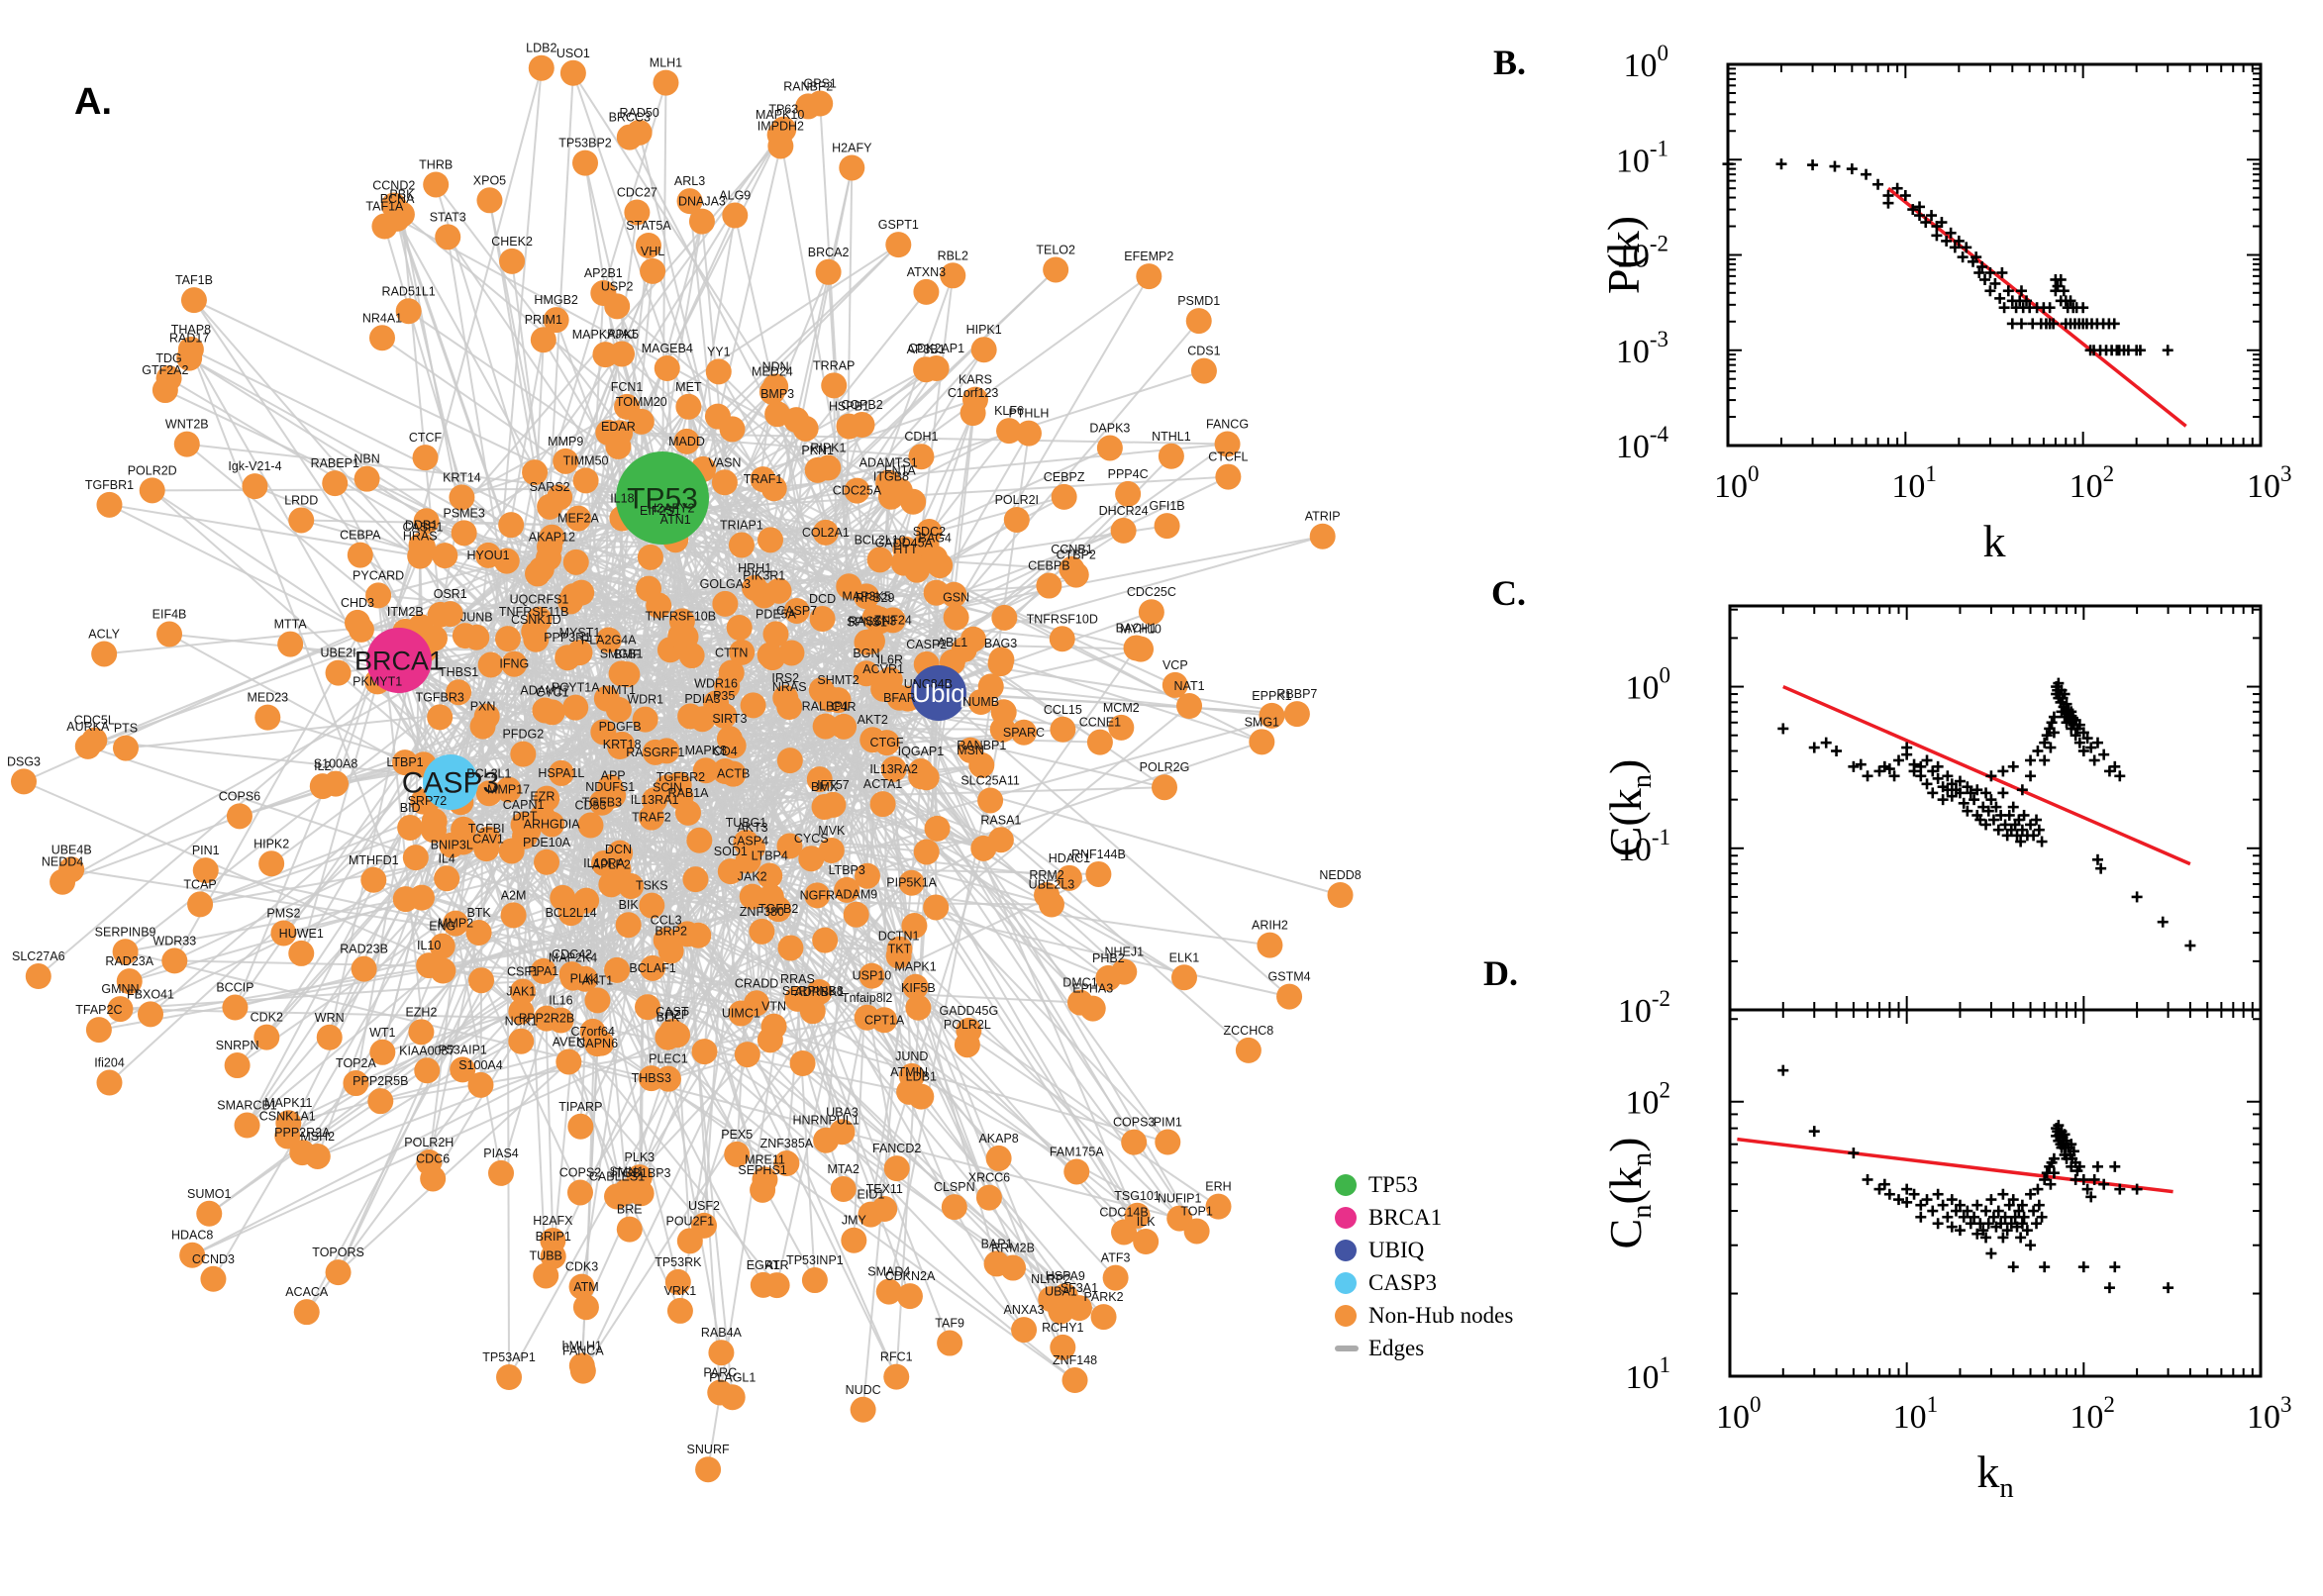 Image resolution: width=2323 pixels, height=1596 pixels. Describe the element at coordinates (832, 831) in the screenshot. I see `gene-label: MVK` at that location.